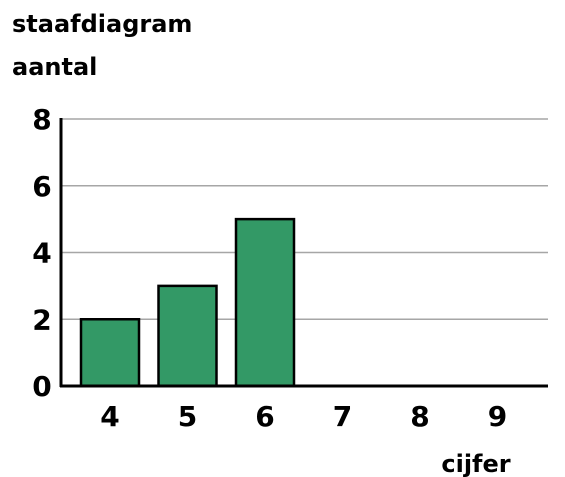 This screenshot has height=477, width=565. I want to click on y-tick-label: 6, so click(41, 186).